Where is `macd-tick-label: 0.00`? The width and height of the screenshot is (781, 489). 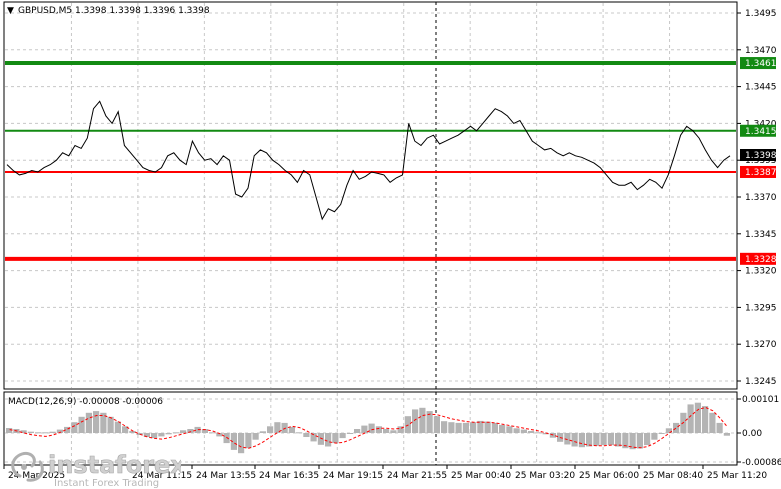
macd-tick-label: 0.00 is located at coordinates (752, 434).